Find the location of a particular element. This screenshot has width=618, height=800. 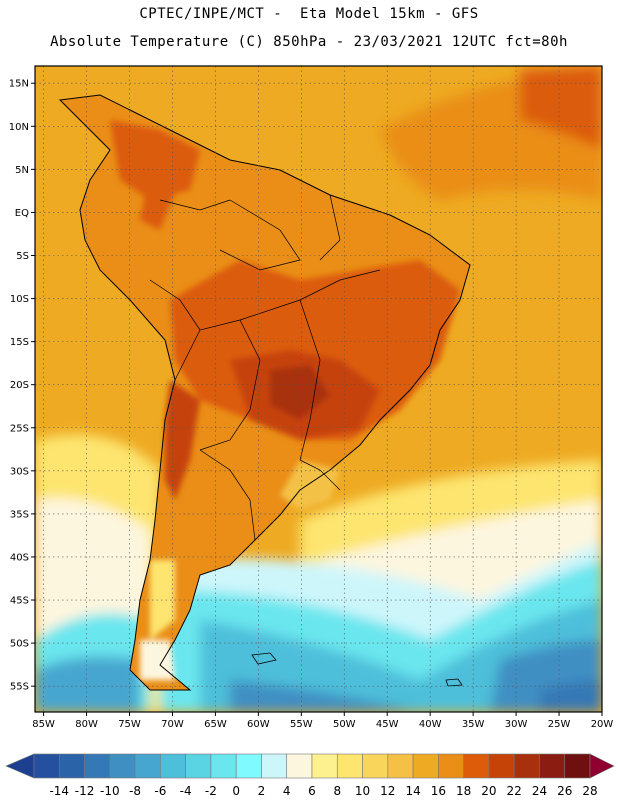

map-title-line1: CPTEC/INPE/MCT - Eta Model 15km - GFS is located at coordinates (309, 14).